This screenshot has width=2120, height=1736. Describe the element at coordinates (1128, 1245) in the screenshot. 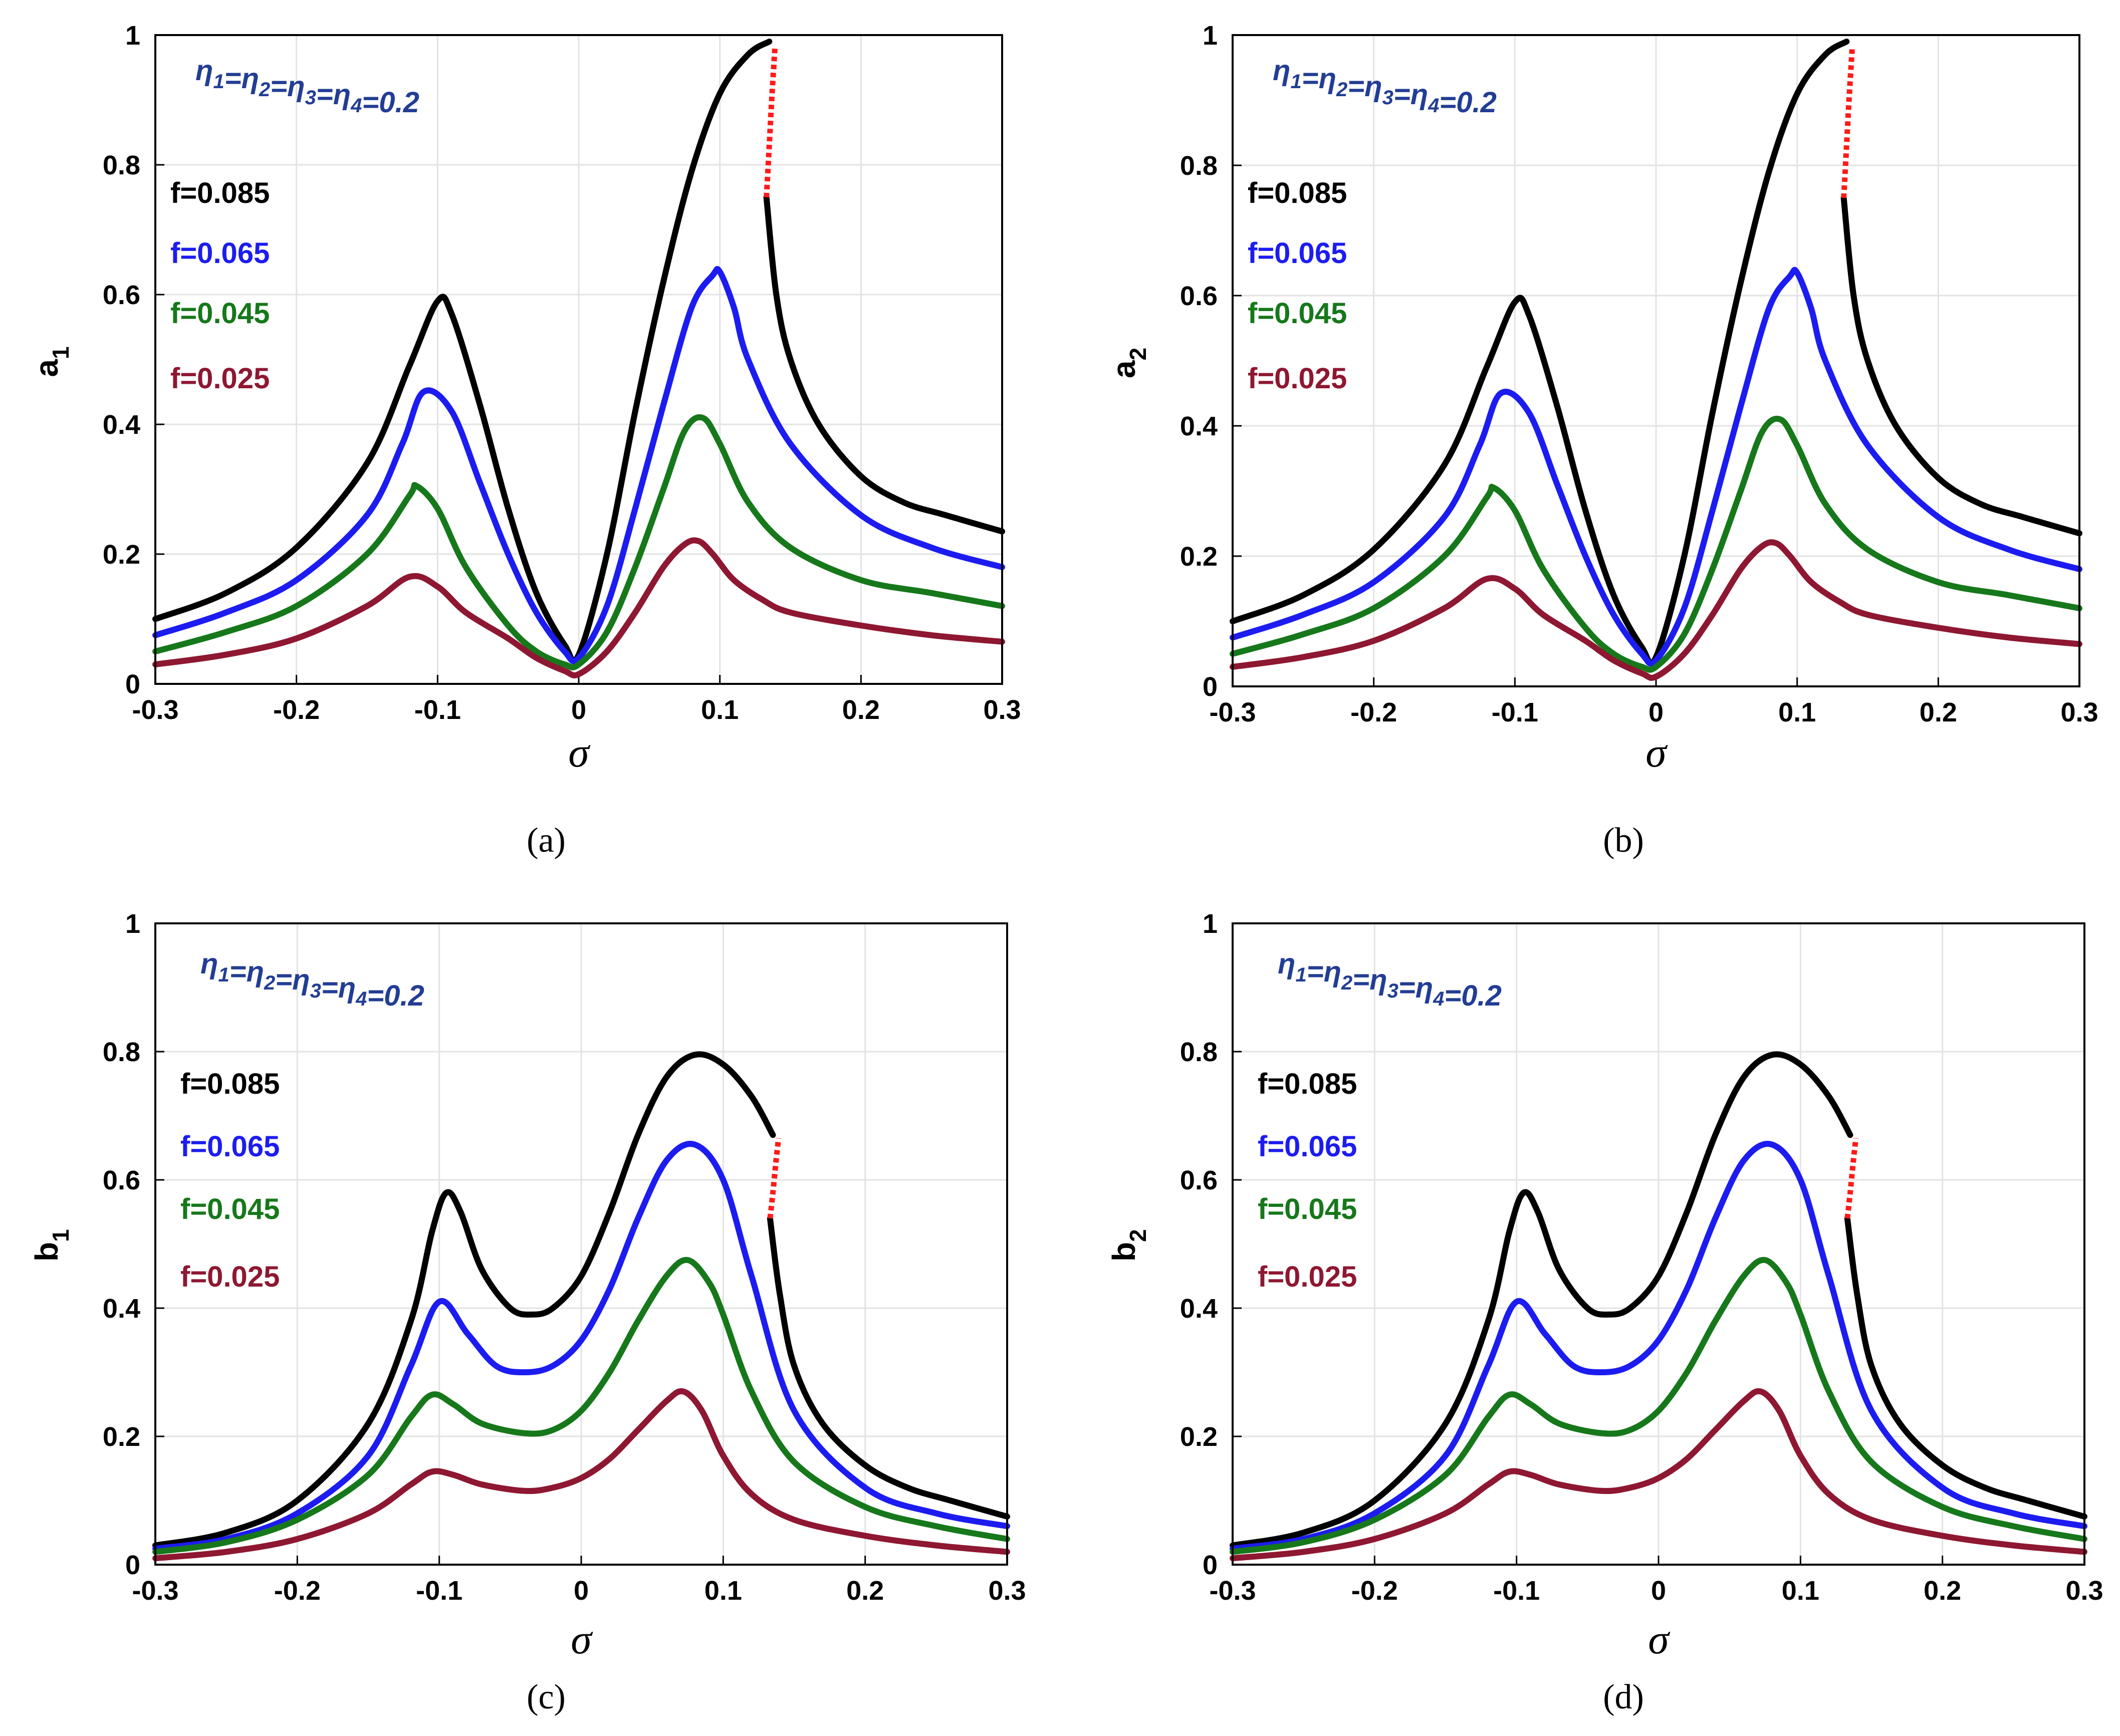

I see `y-axis-label: b2` at that location.